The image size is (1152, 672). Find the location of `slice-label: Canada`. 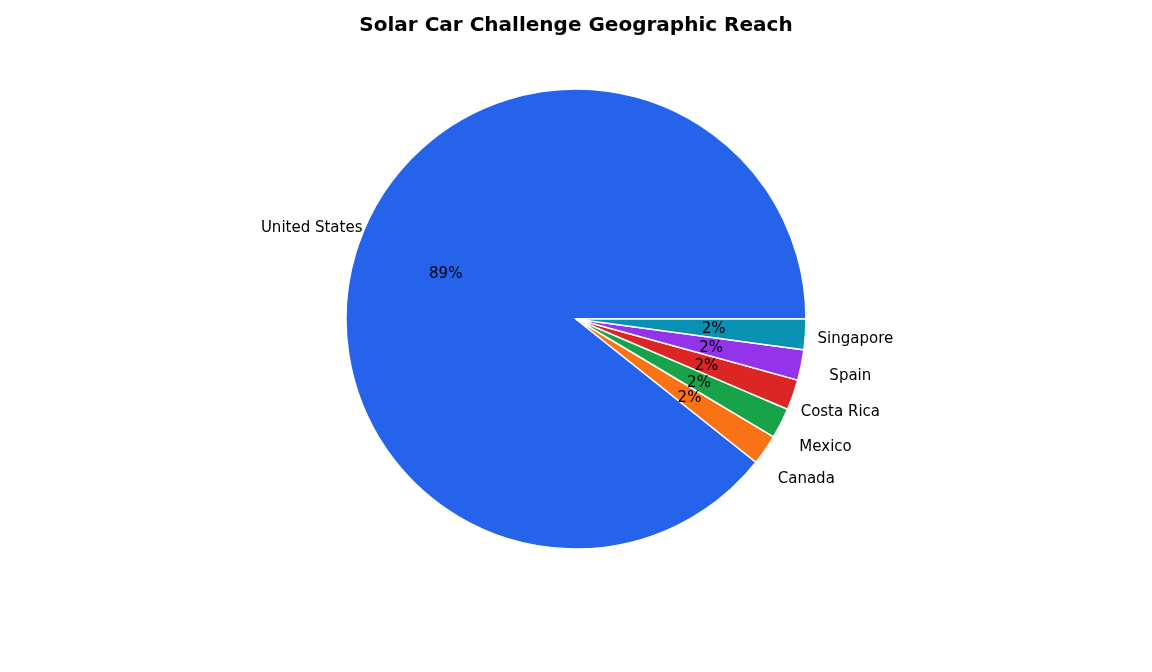

slice-label: Canada is located at coordinates (806, 478).